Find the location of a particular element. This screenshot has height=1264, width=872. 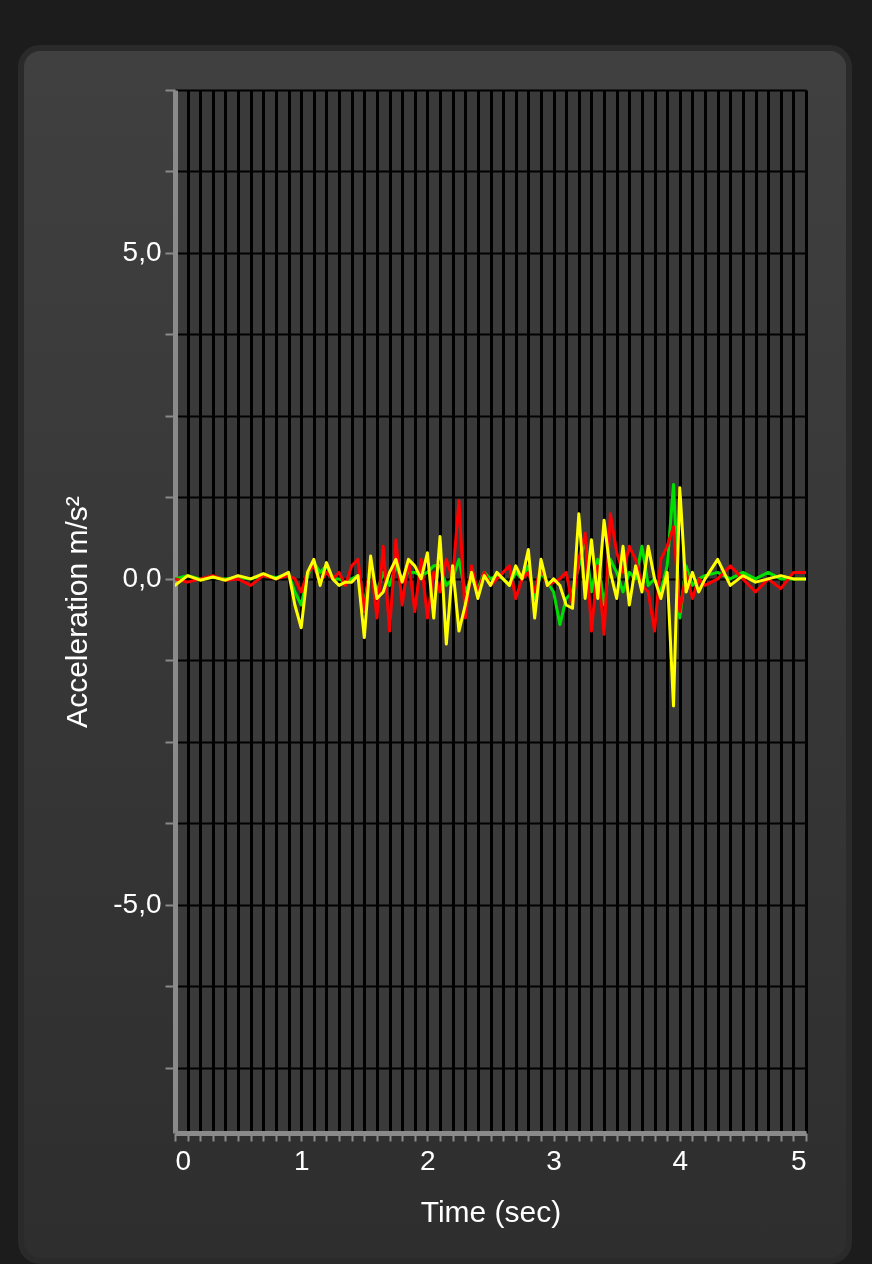

x-tick-label: 1 is located at coordinates (301, 1160).